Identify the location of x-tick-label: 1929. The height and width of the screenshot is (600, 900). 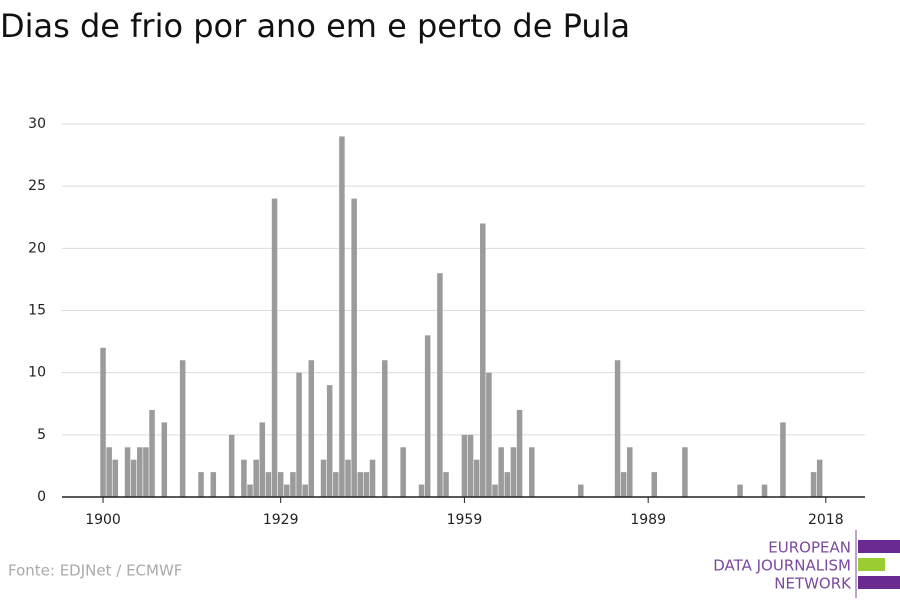
(281, 520).